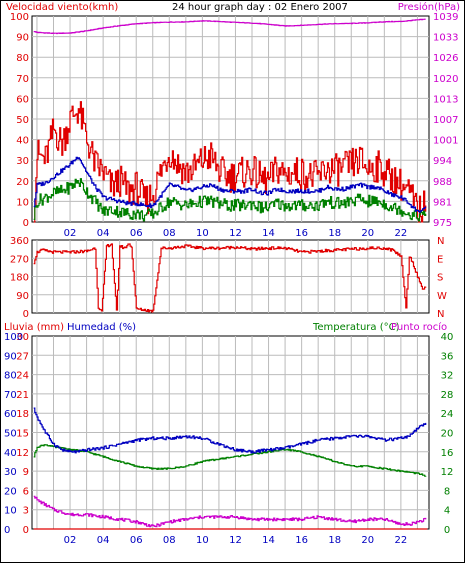  I want to click on wind-y-tick: 50, so click(22, 120).